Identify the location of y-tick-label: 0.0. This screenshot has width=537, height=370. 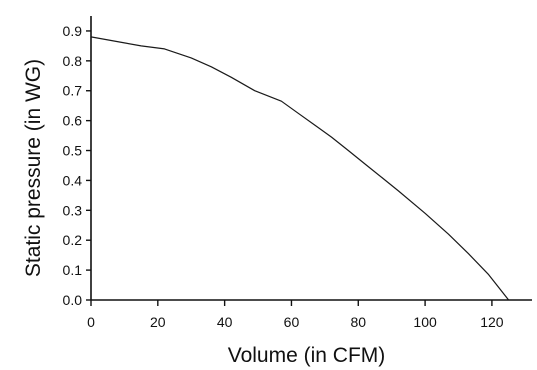
(73, 300).